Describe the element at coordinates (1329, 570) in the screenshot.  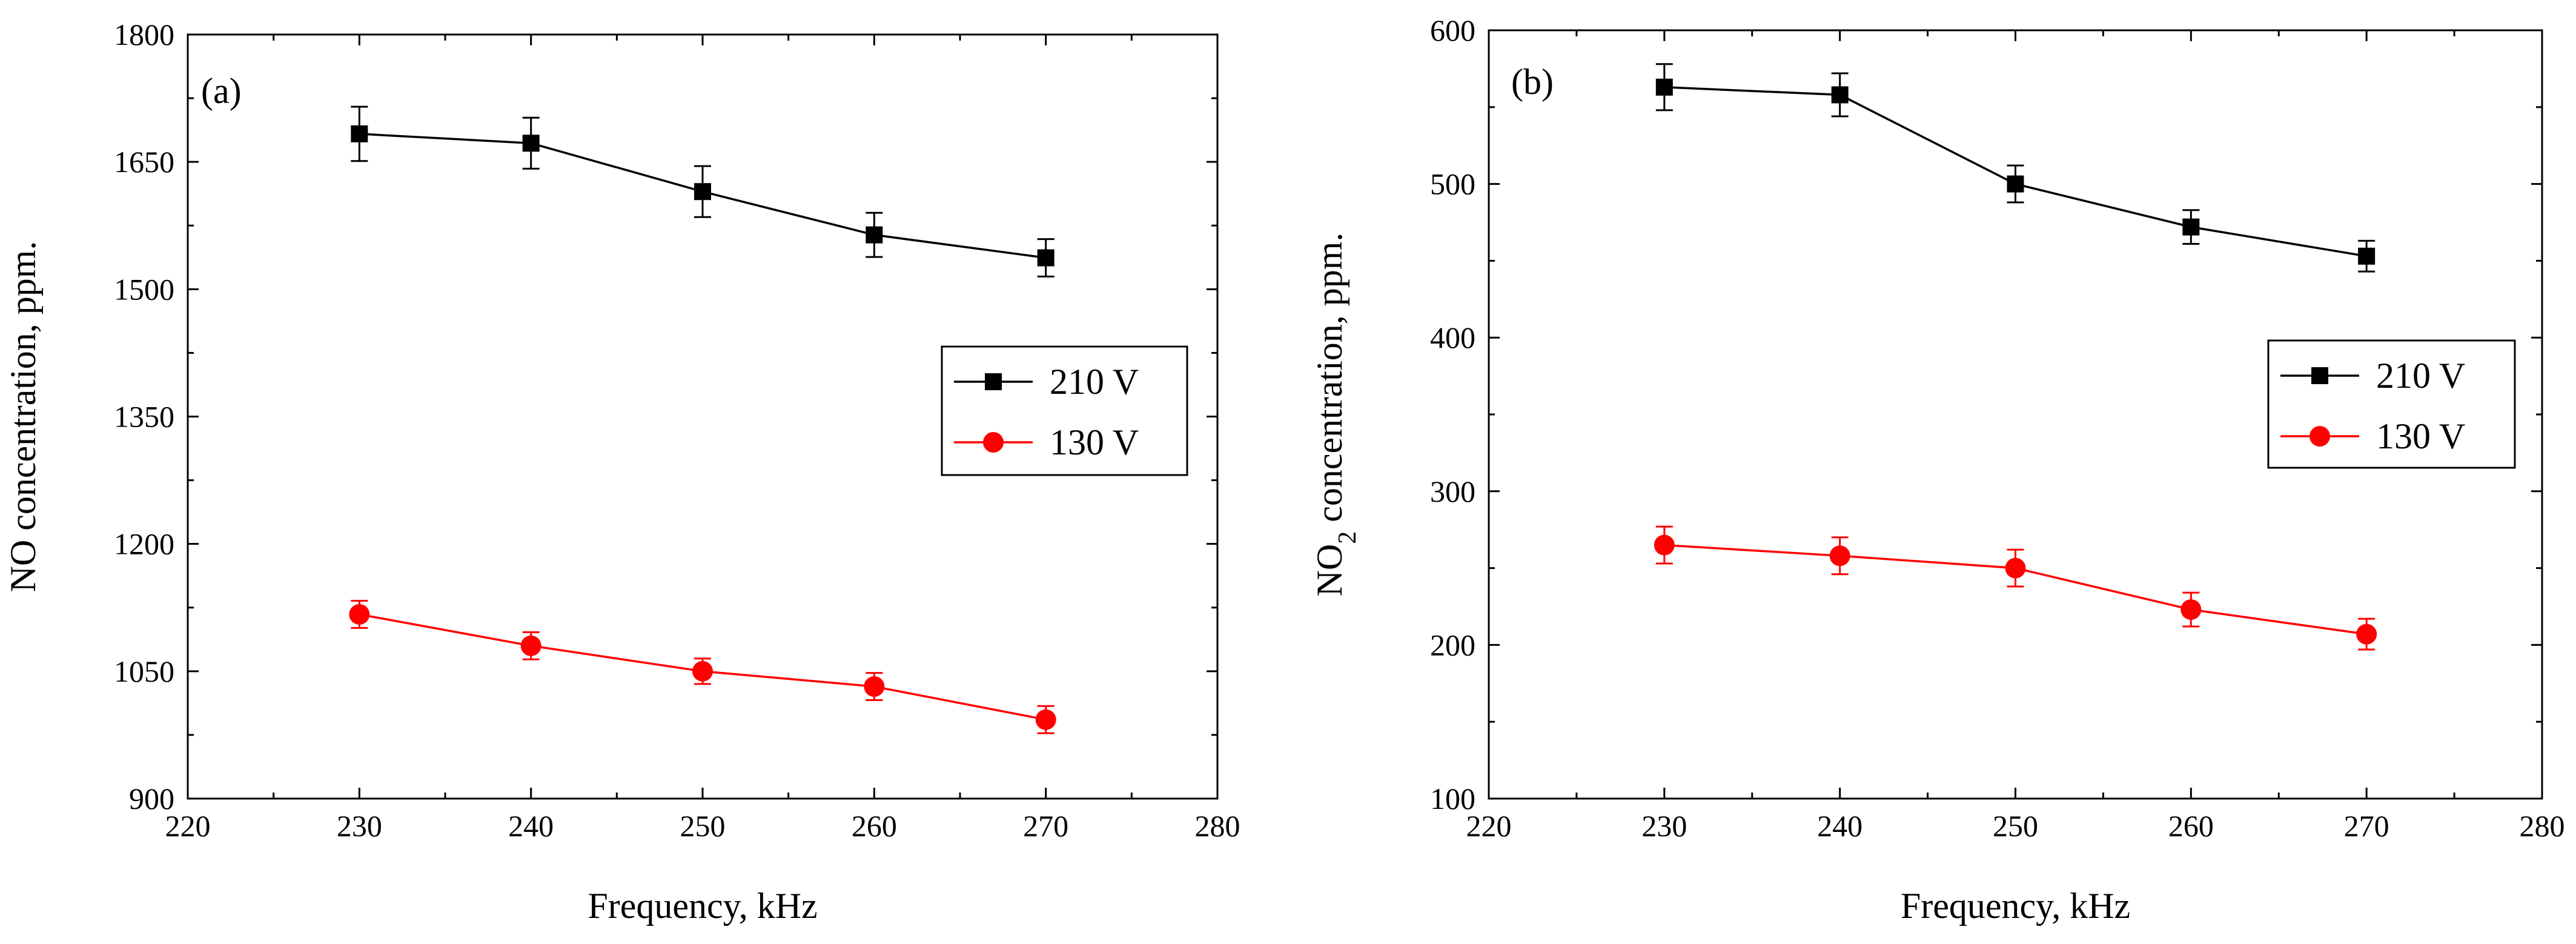
I see `y-axis-title-main: NO` at that location.